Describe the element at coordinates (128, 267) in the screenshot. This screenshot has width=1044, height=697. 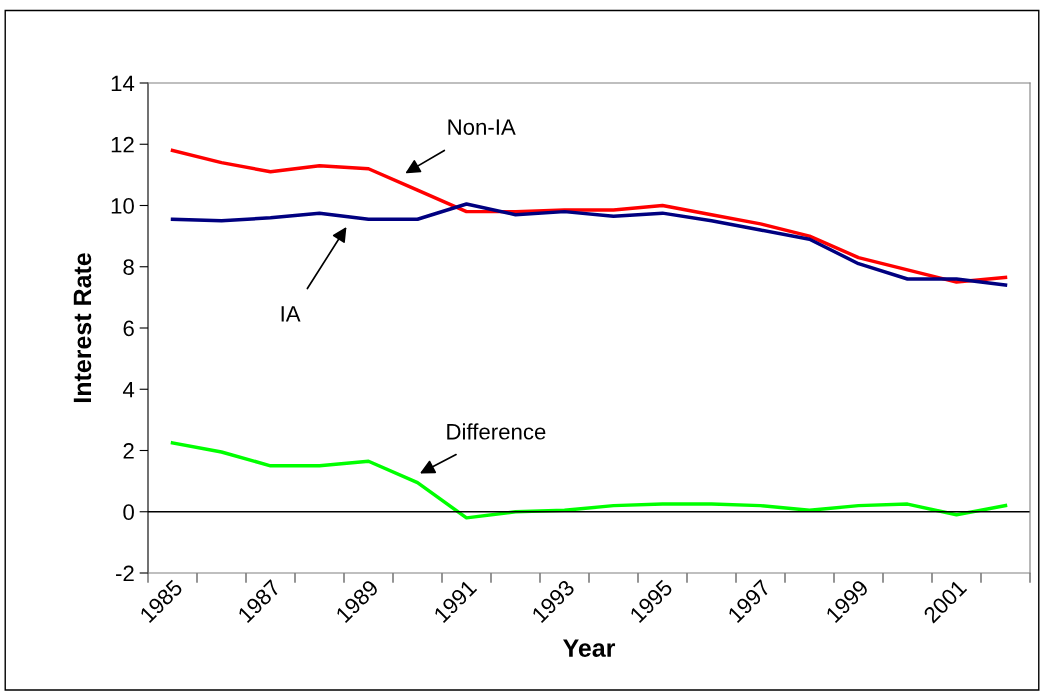
I see `y-tick-label: 8` at that location.